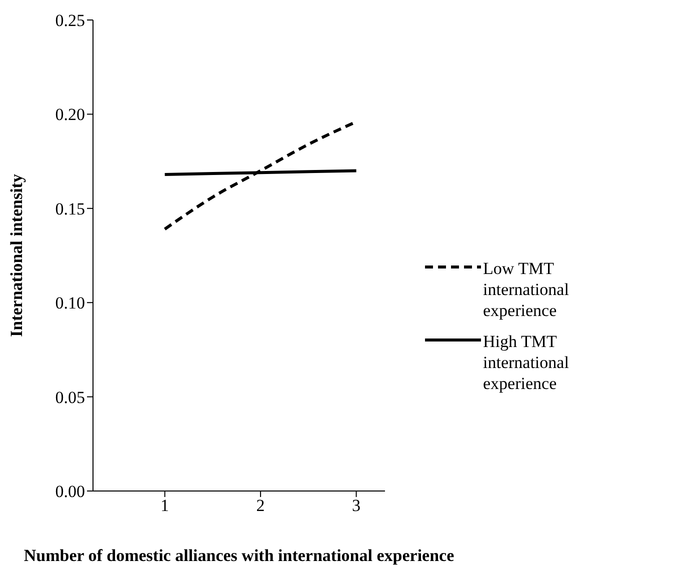 This screenshot has width=673, height=579. Describe the element at coordinates (239, 555) in the screenshot. I see `x-axis-title: Number of domestic alliances with international experience` at that location.